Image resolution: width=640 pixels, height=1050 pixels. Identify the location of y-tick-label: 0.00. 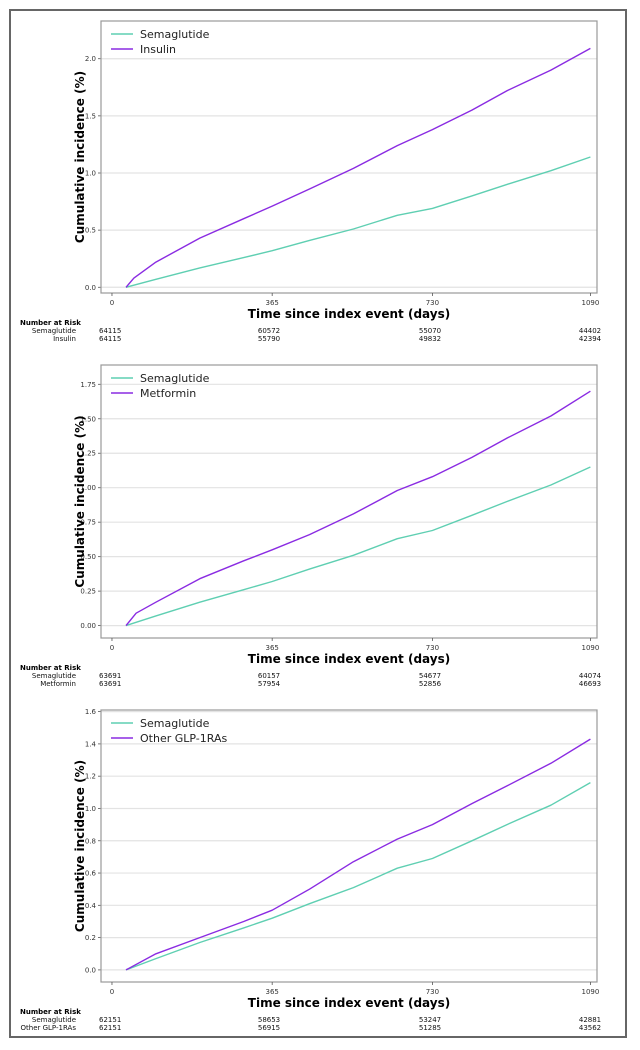
(88, 626).